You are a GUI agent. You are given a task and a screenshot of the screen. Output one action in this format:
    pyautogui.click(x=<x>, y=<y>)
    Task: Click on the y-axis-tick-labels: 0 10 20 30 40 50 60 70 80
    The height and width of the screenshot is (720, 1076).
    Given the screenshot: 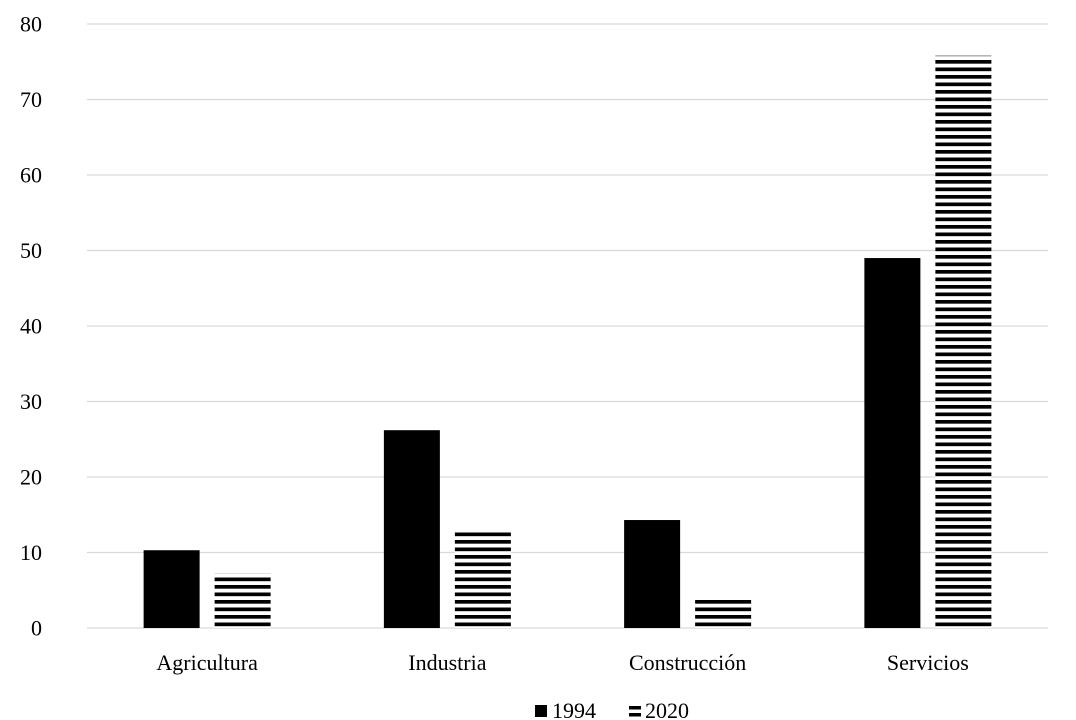 What is the action you would take?
    pyautogui.click(x=31, y=326)
    